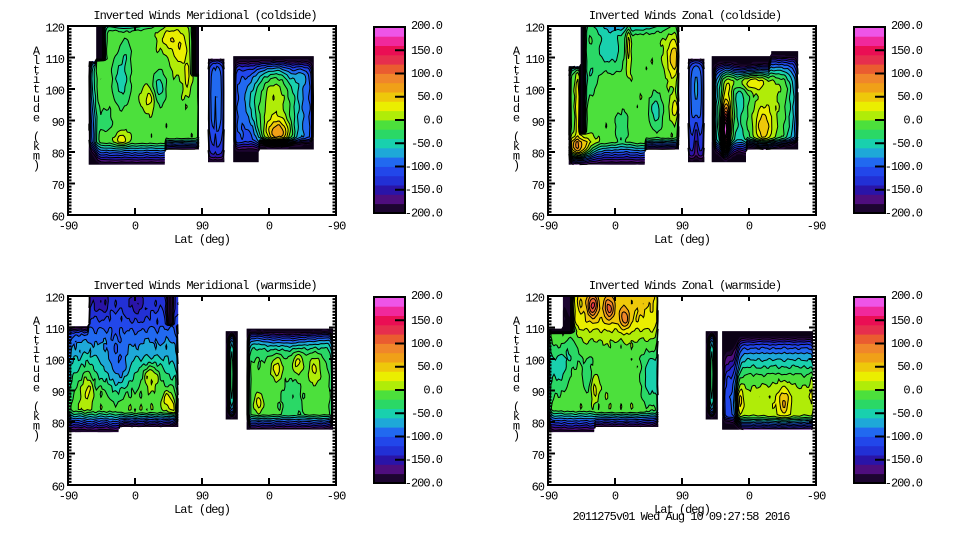 The image size is (960, 540). I want to click on svg-text:Inverted Winds Meridional (col: Inverted Winds Meridional (coldside), so click(204, 16).